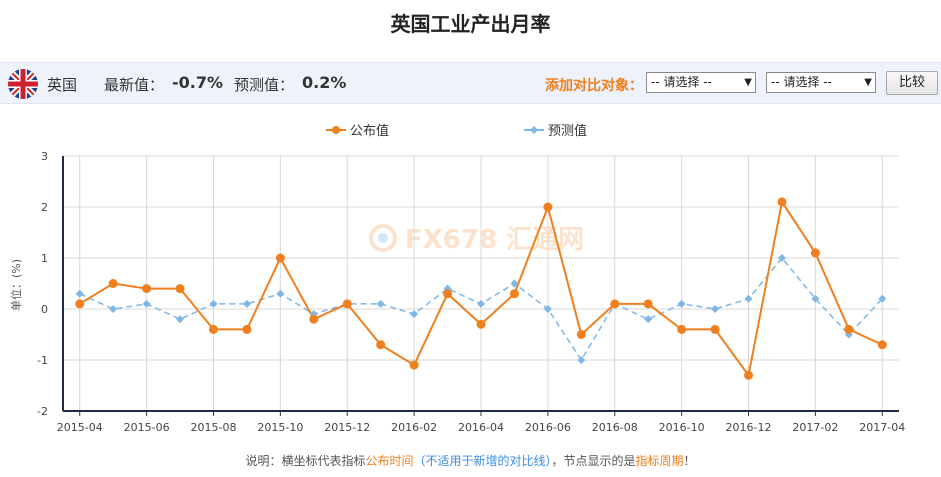 The height and width of the screenshot is (477, 941). What do you see at coordinates (23, 84) in the screenshot?
I see `uk-flag-icon` at bounding box center [23, 84].